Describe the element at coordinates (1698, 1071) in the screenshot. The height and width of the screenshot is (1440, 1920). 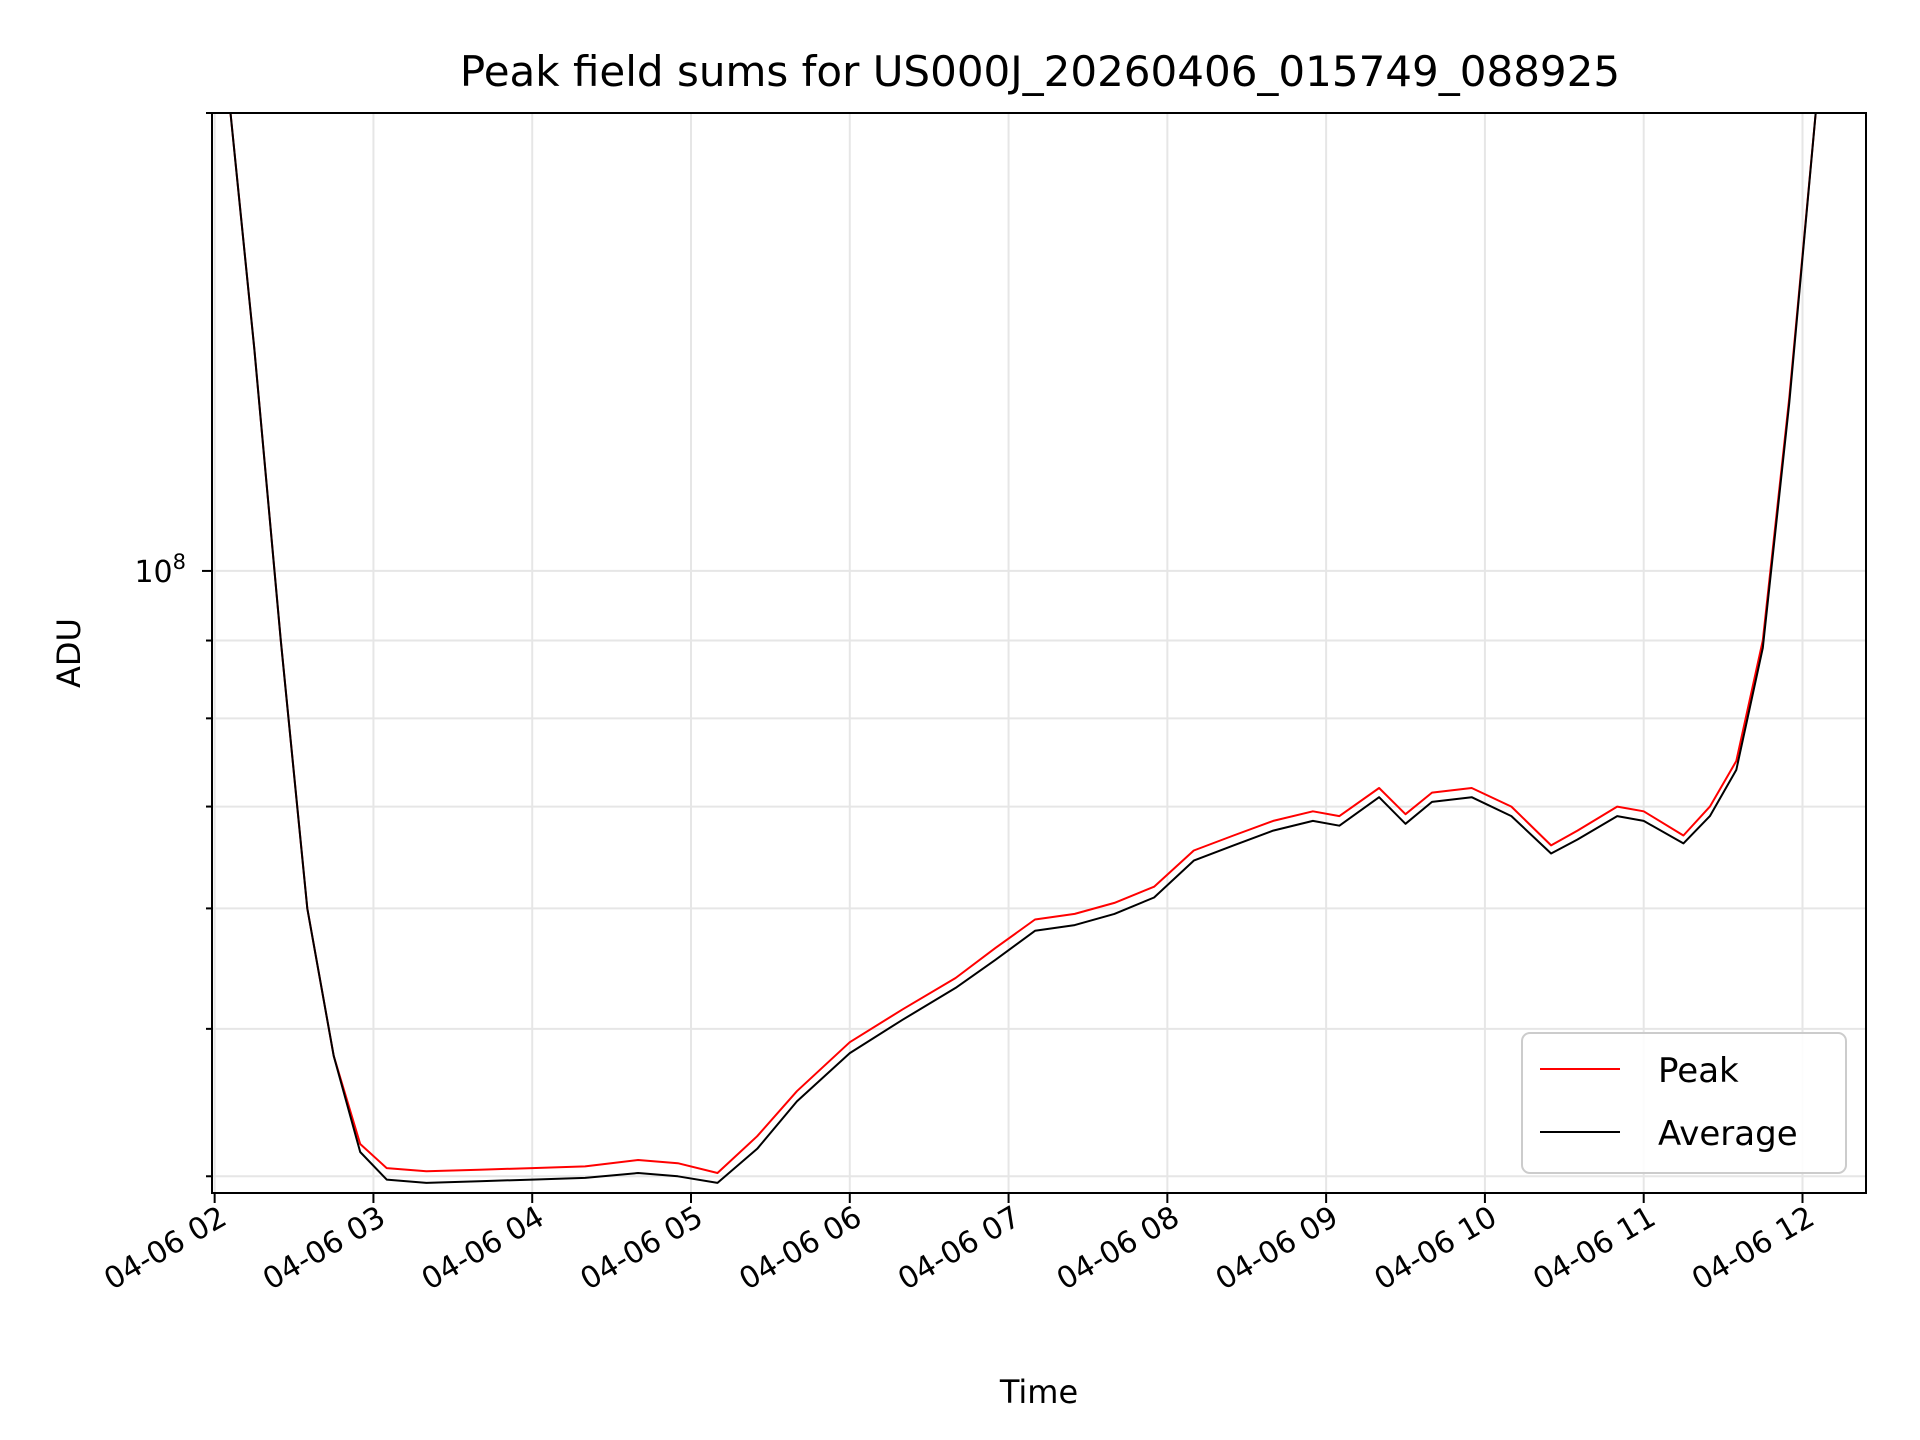
I see `legend-peak-label: Peak` at that location.